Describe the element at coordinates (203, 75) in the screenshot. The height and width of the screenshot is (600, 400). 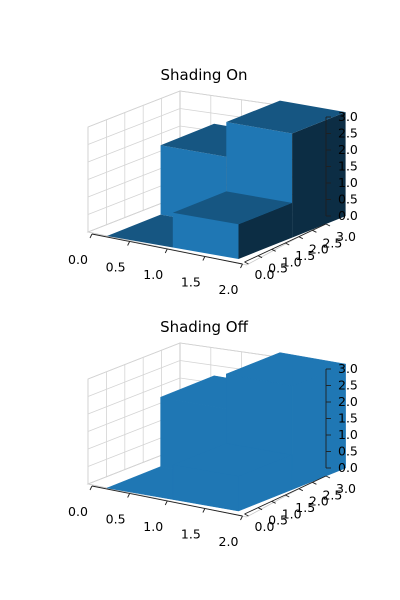
I see `chart-title: Shading On` at that location.